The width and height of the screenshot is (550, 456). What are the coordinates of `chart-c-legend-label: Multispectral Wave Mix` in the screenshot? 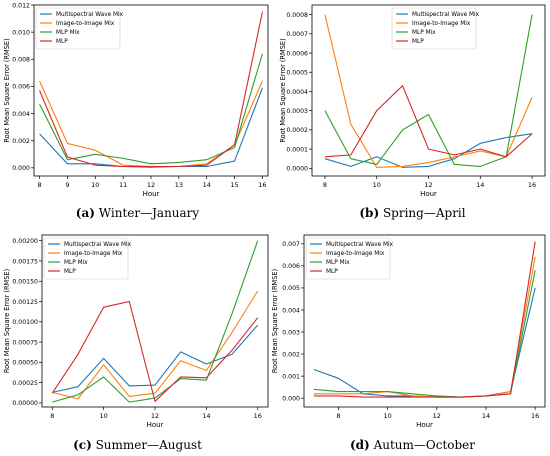 It's located at (98, 245).